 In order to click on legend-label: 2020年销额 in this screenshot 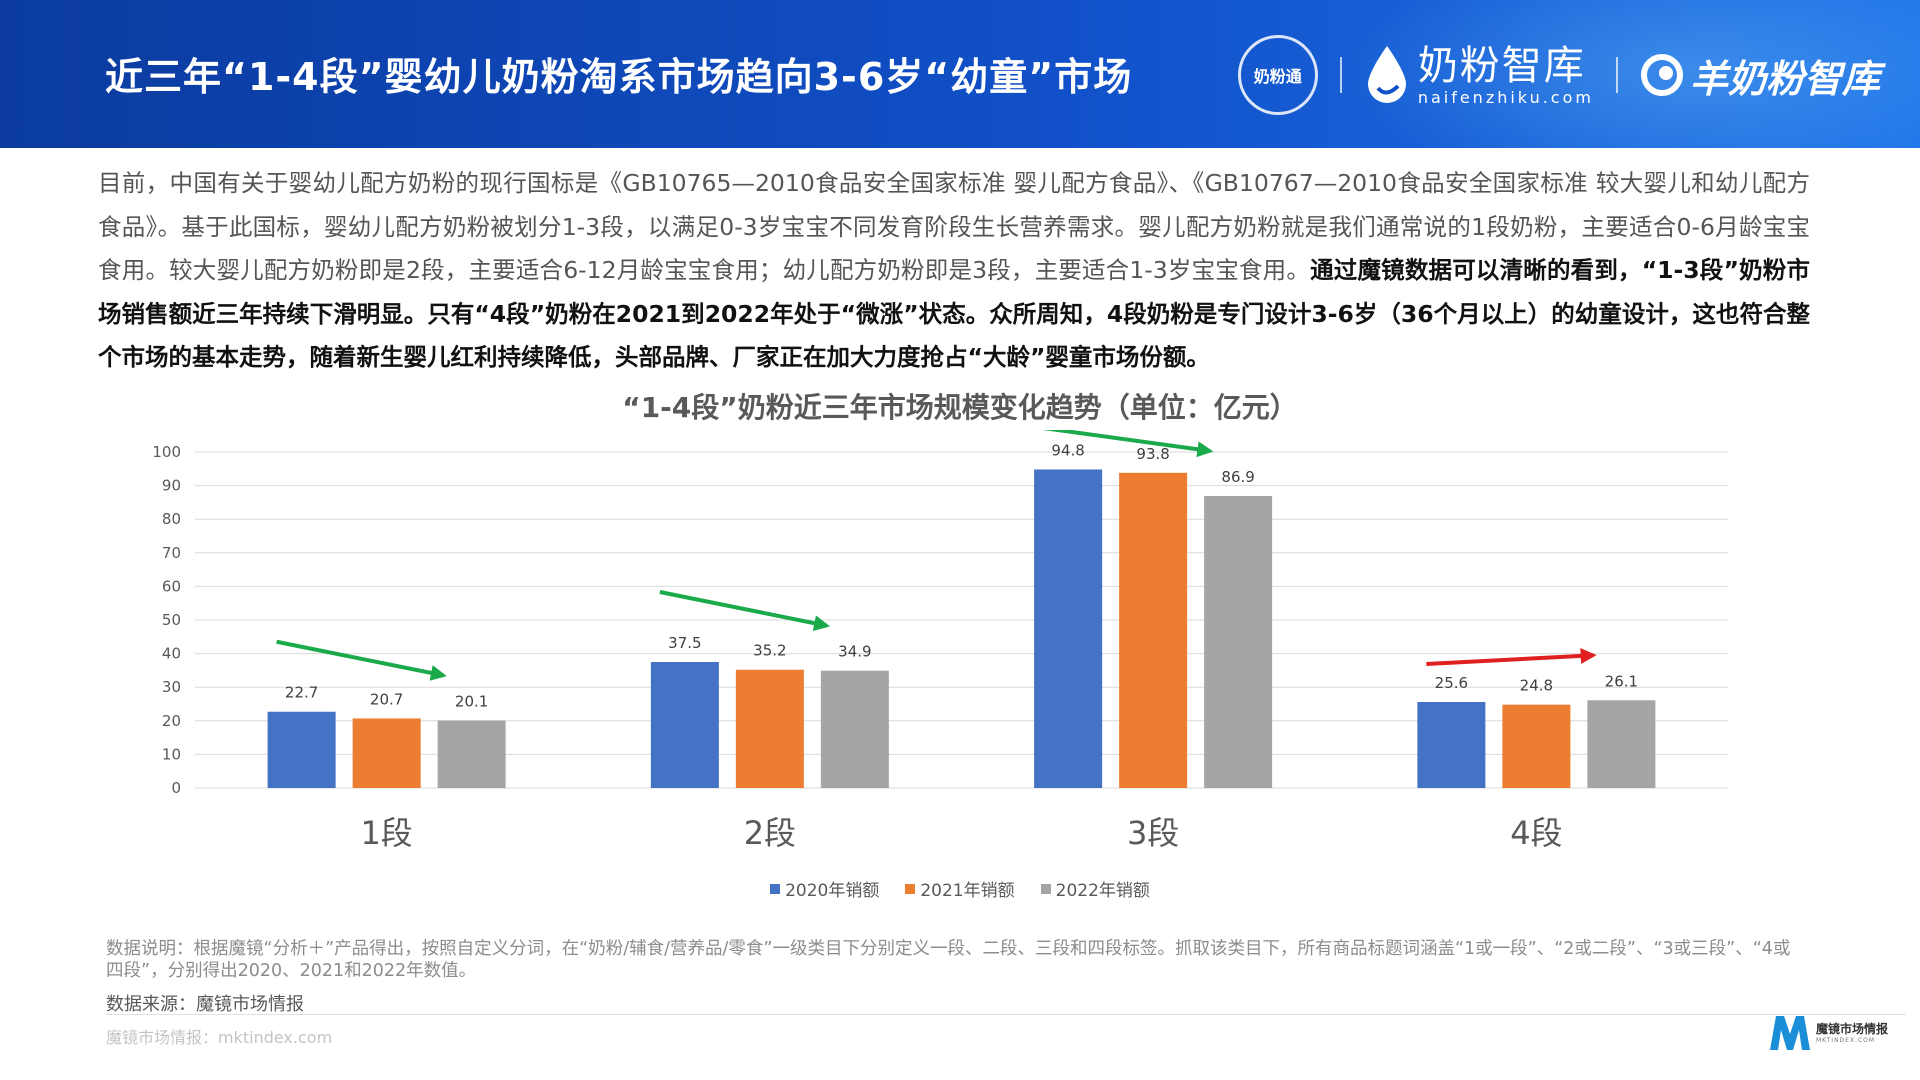, I will do `click(832, 891)`.